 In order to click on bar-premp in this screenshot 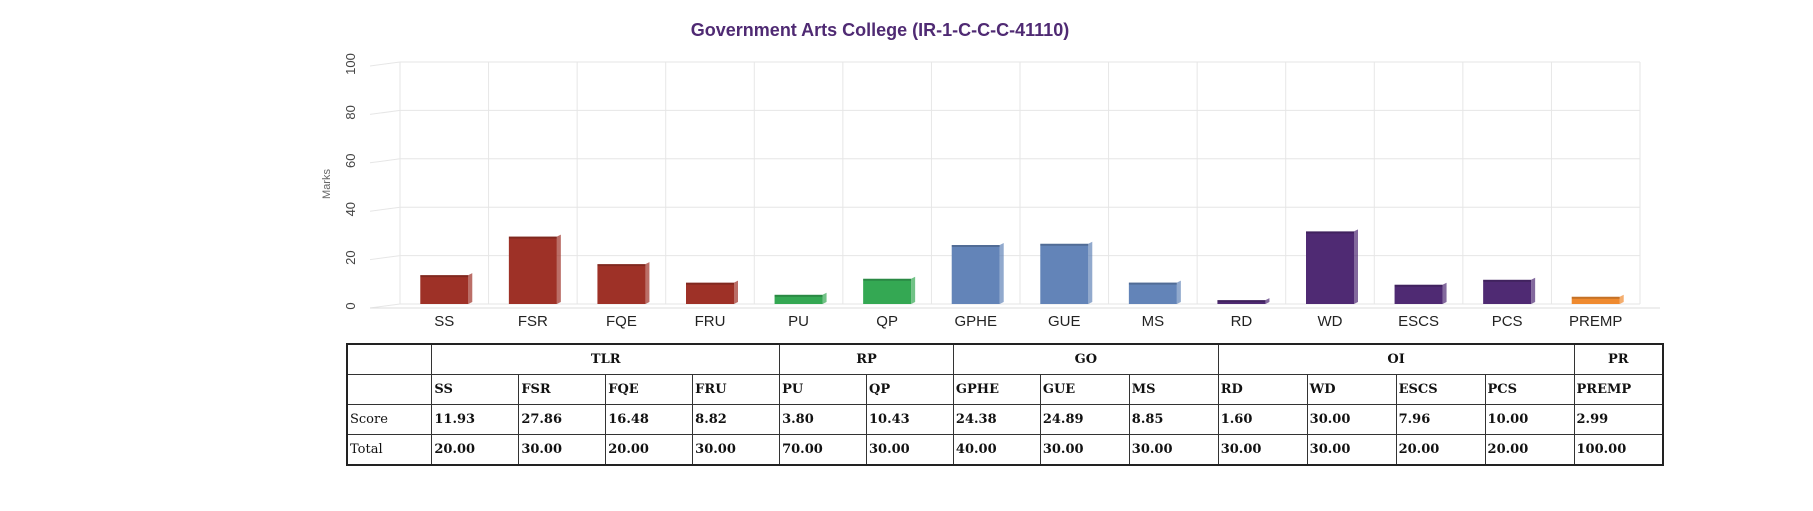, I will do `click(1595, 300)`.